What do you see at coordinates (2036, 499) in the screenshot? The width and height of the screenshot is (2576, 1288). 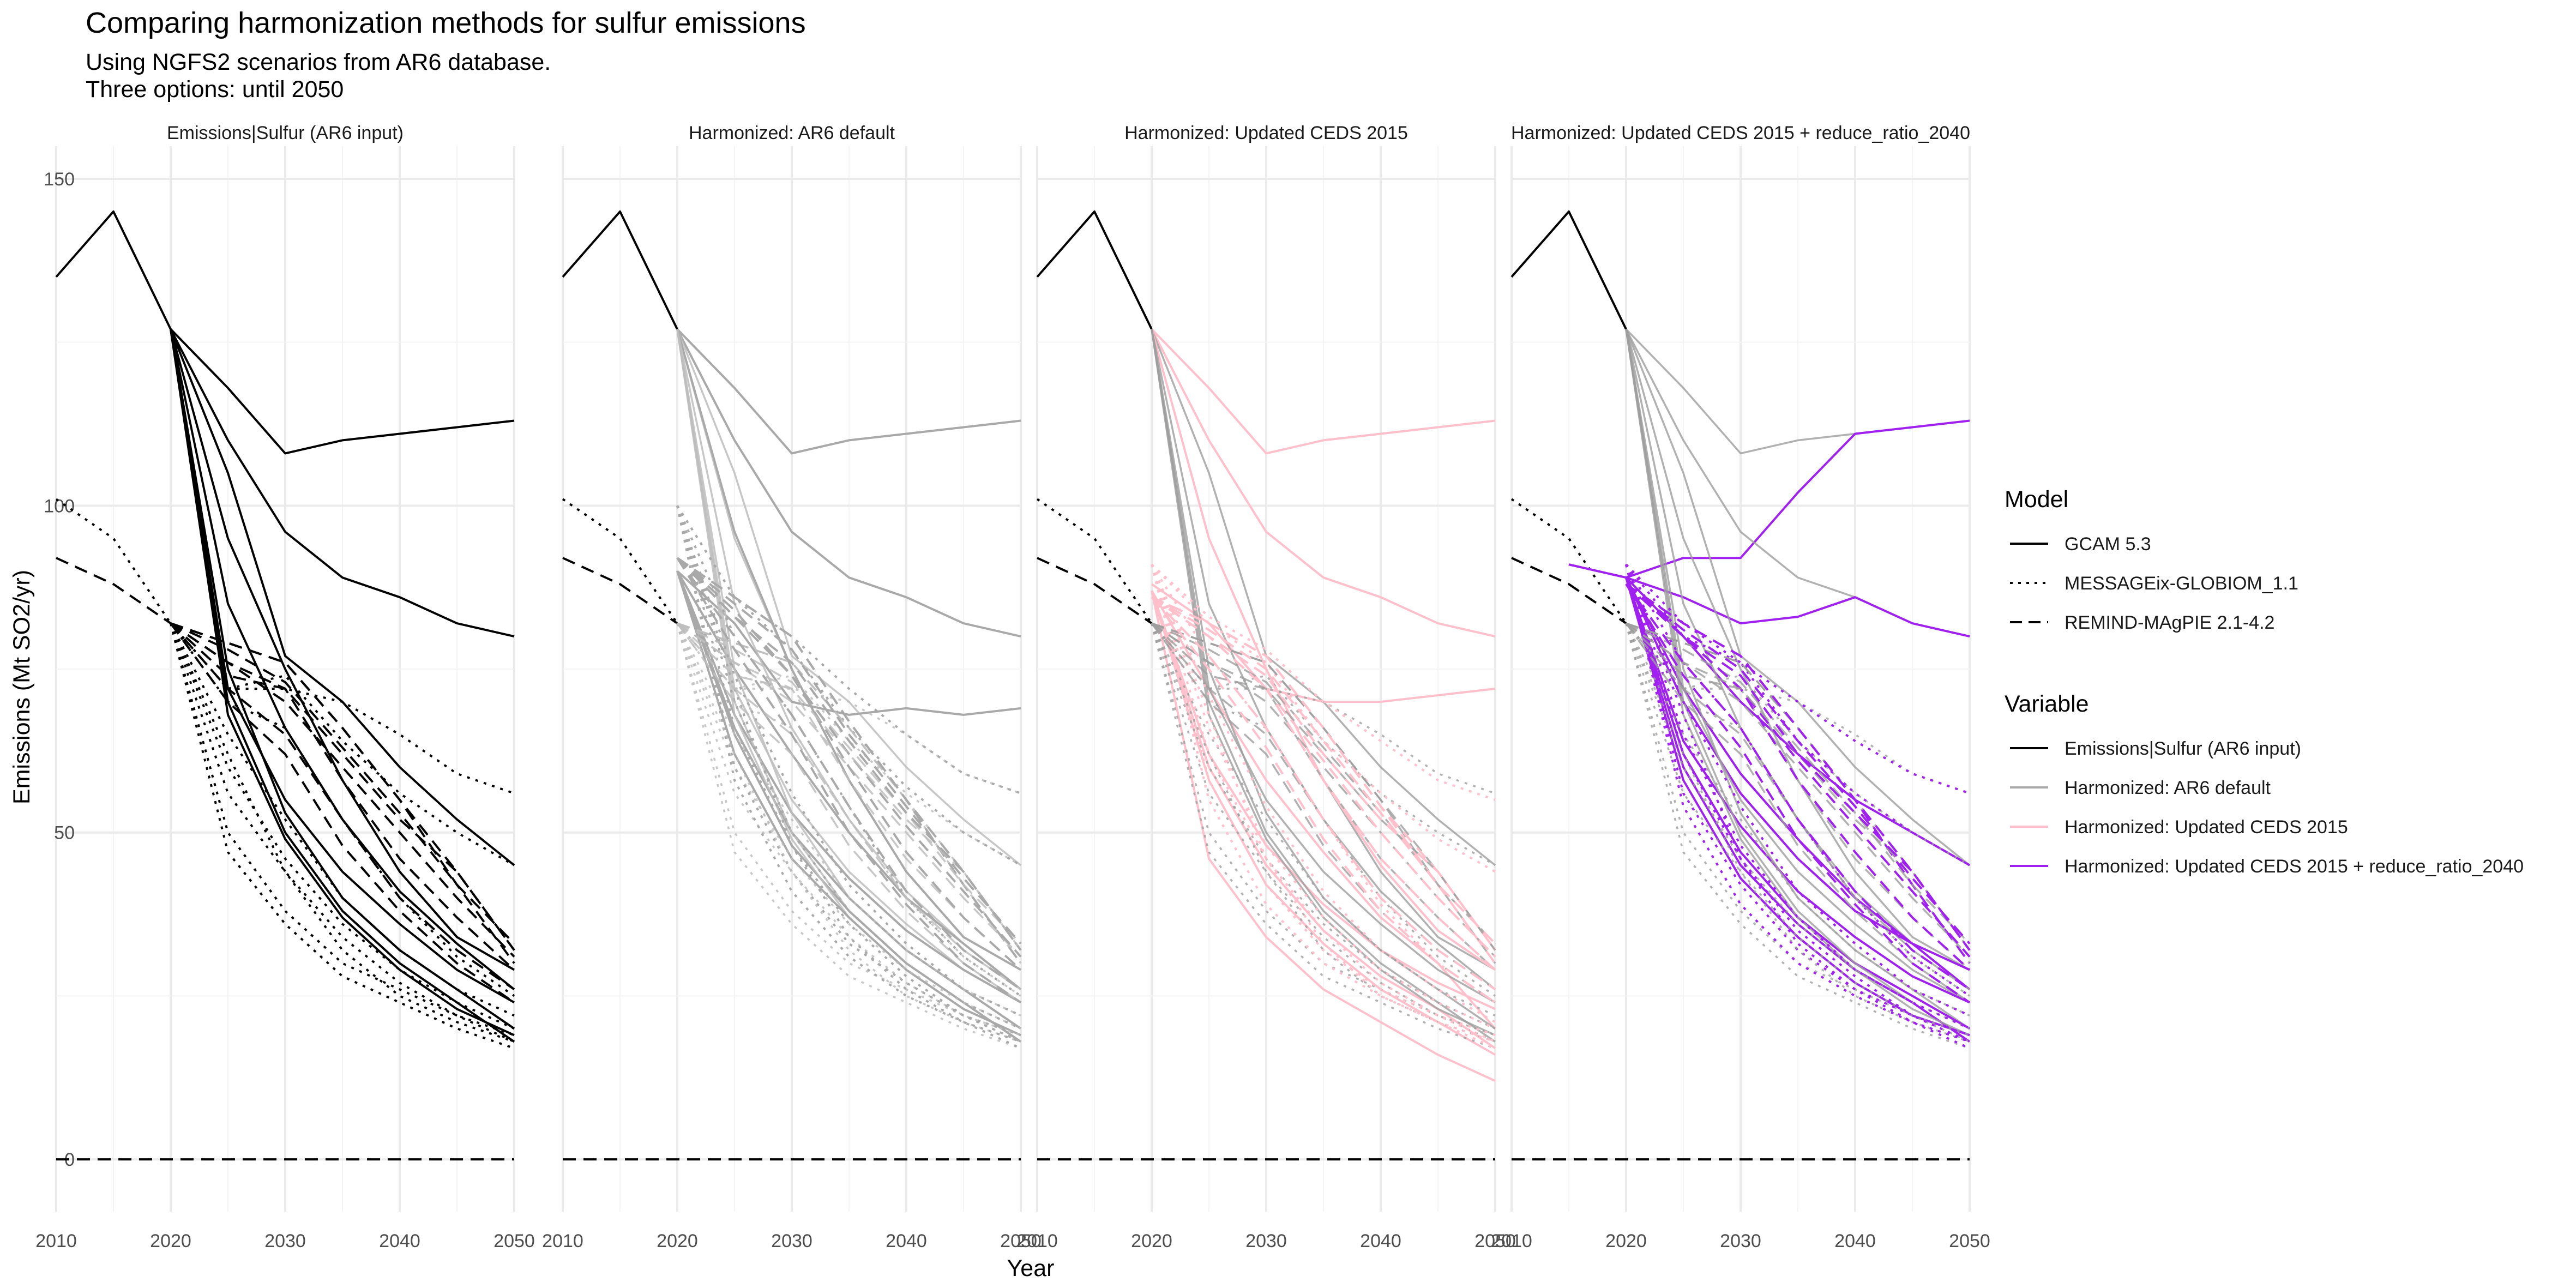 I see `legend-model-title: Model` at bounding box center [2036, 499].